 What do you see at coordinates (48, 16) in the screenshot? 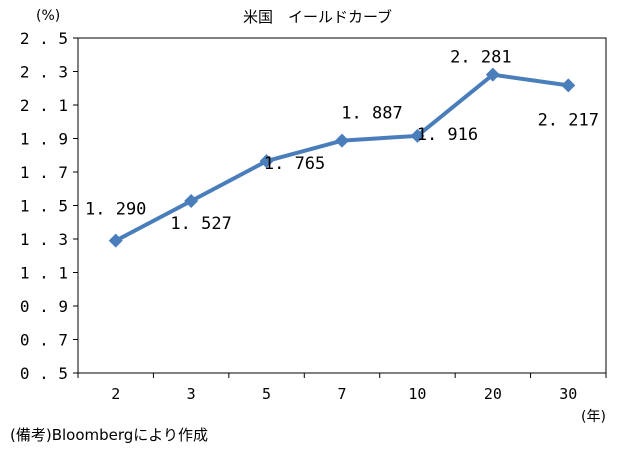
I see `y-axis-unit-label: (%)` at bounding box center [48, 16].